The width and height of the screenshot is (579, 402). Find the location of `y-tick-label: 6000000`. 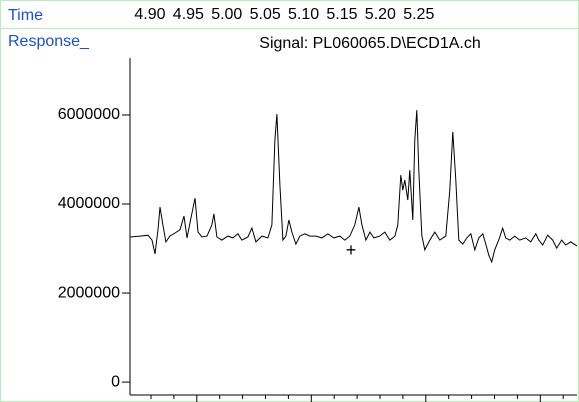

y-tick-label: 6000000 is located at coordinates (89, 114).